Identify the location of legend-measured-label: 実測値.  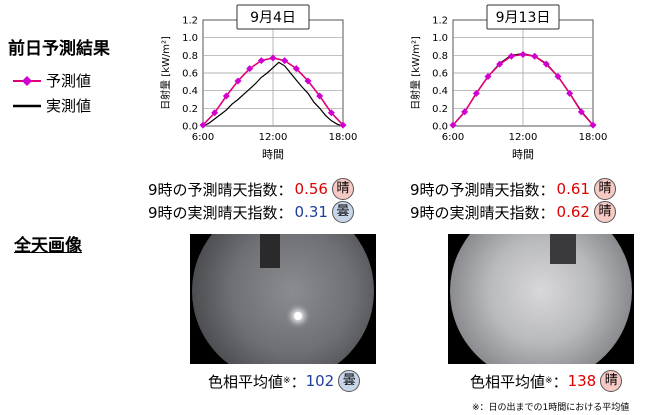
(69, 106).